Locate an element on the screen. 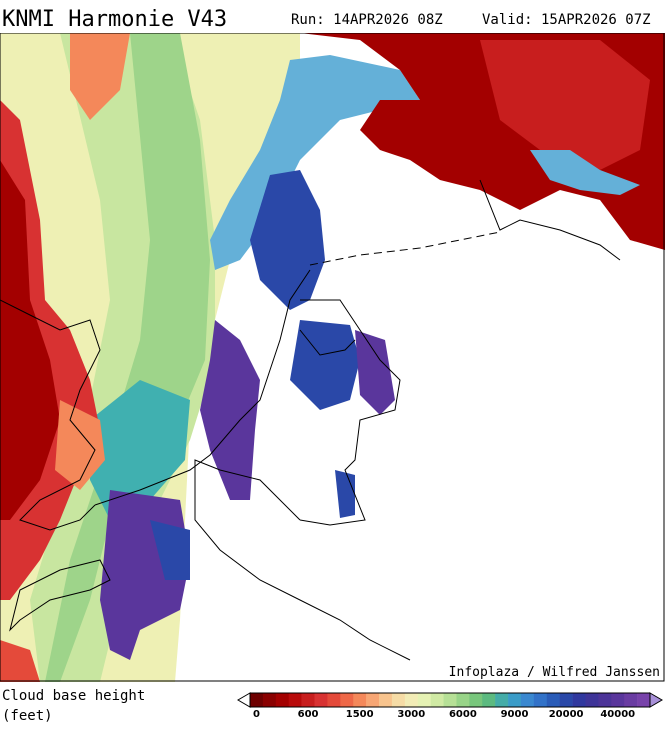  colorbar-tick-label: 20000 is located at coordinates (566, 714).